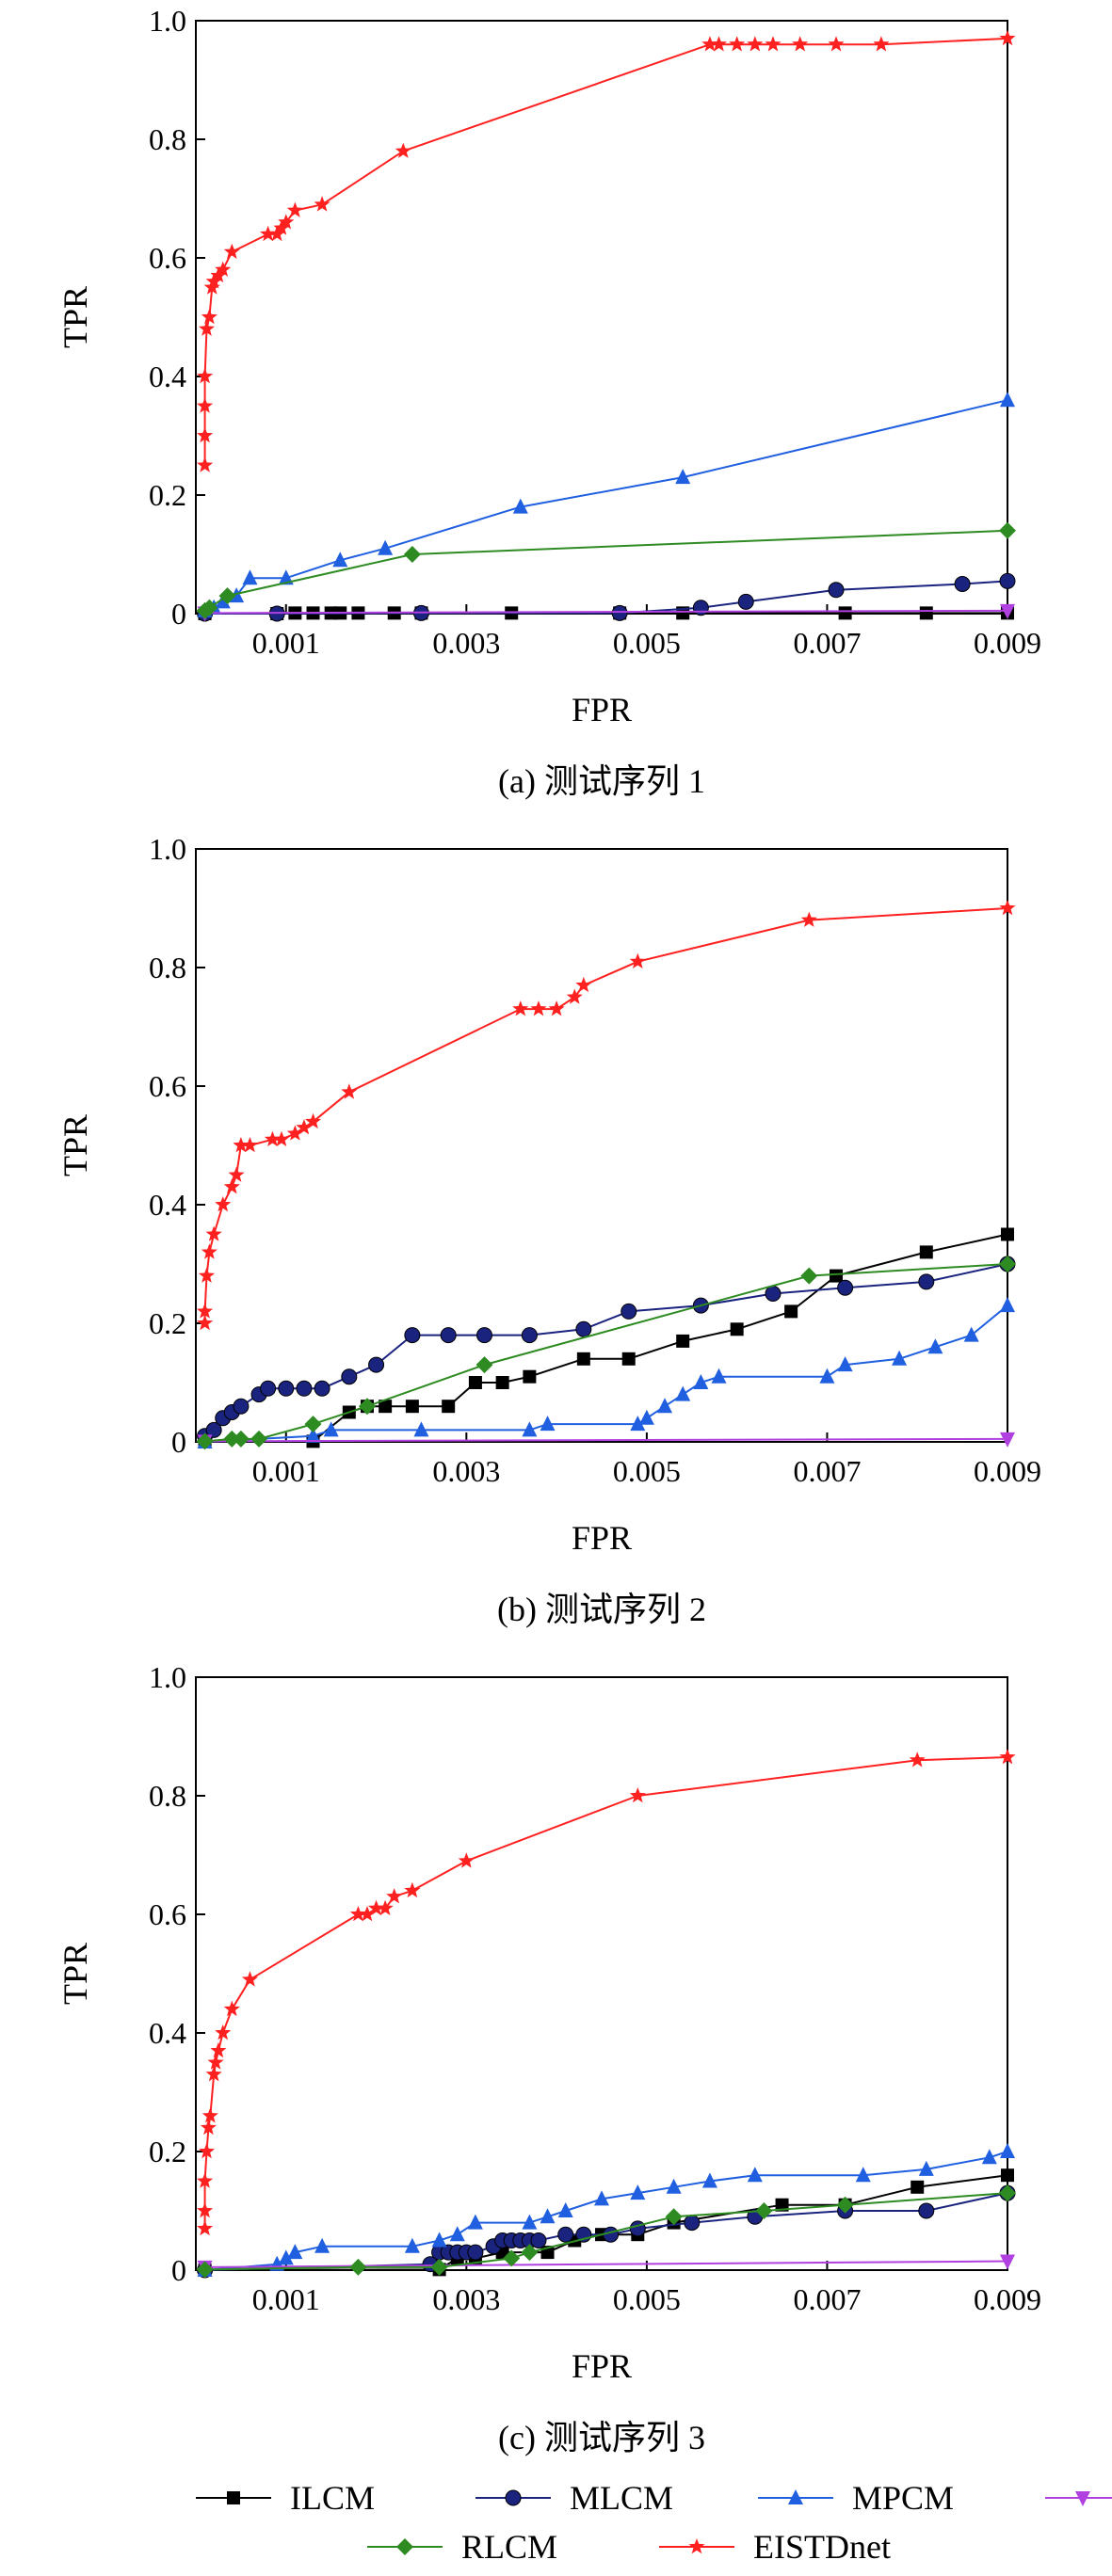 This screenshot has height=2576, width=1112. I want to click on y-tick-label: 0.6, so click(167, 258).